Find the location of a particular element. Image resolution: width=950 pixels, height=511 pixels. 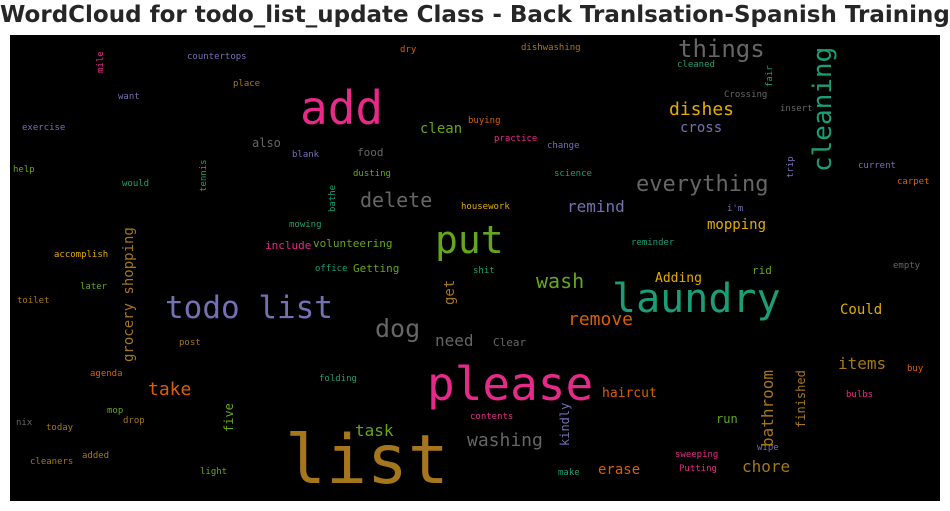

cloud-word: todo list is located at coordinates (249, 308).